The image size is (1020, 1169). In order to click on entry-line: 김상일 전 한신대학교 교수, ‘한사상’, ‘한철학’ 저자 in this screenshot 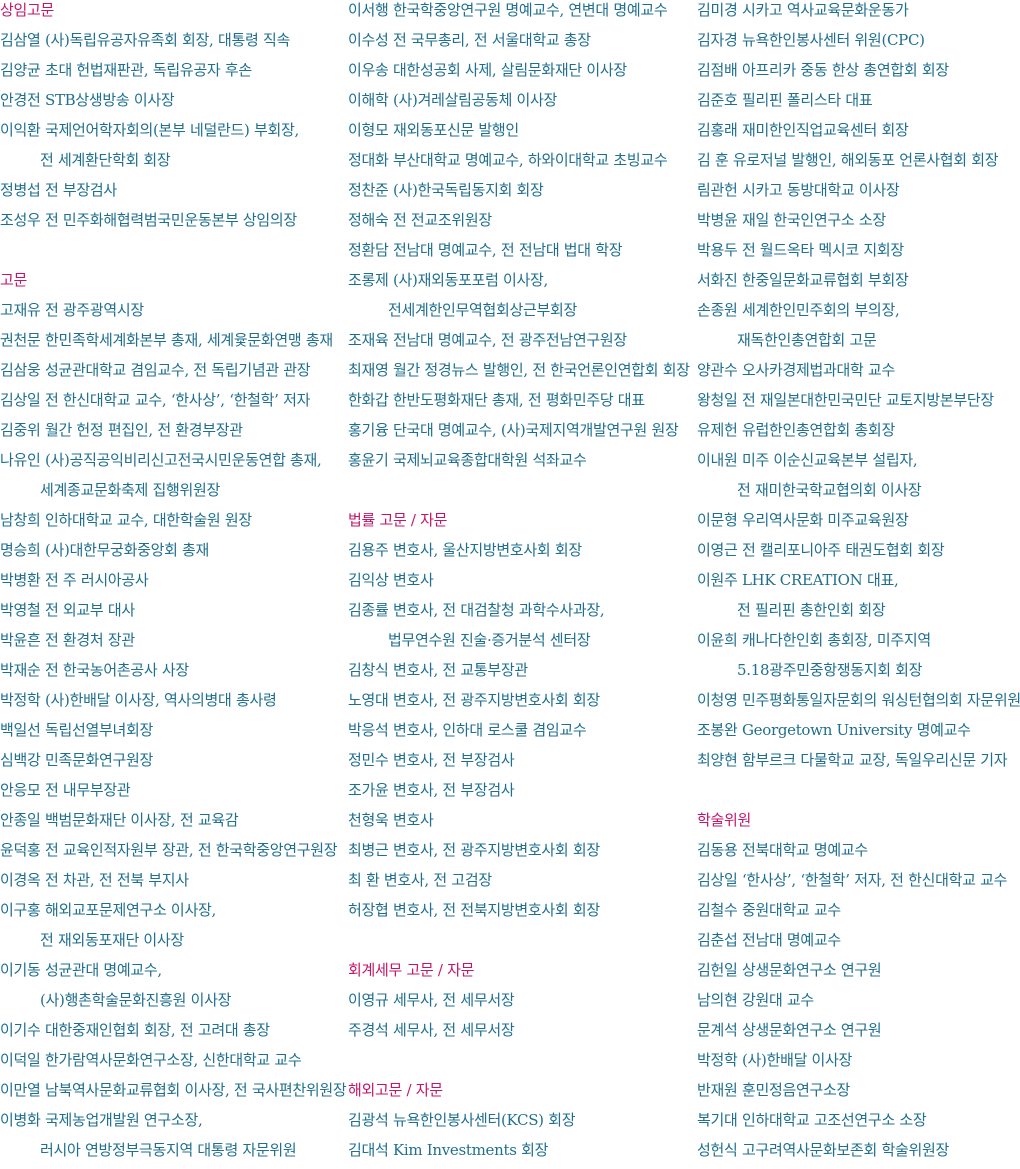, I will do `click(155, 400)`.